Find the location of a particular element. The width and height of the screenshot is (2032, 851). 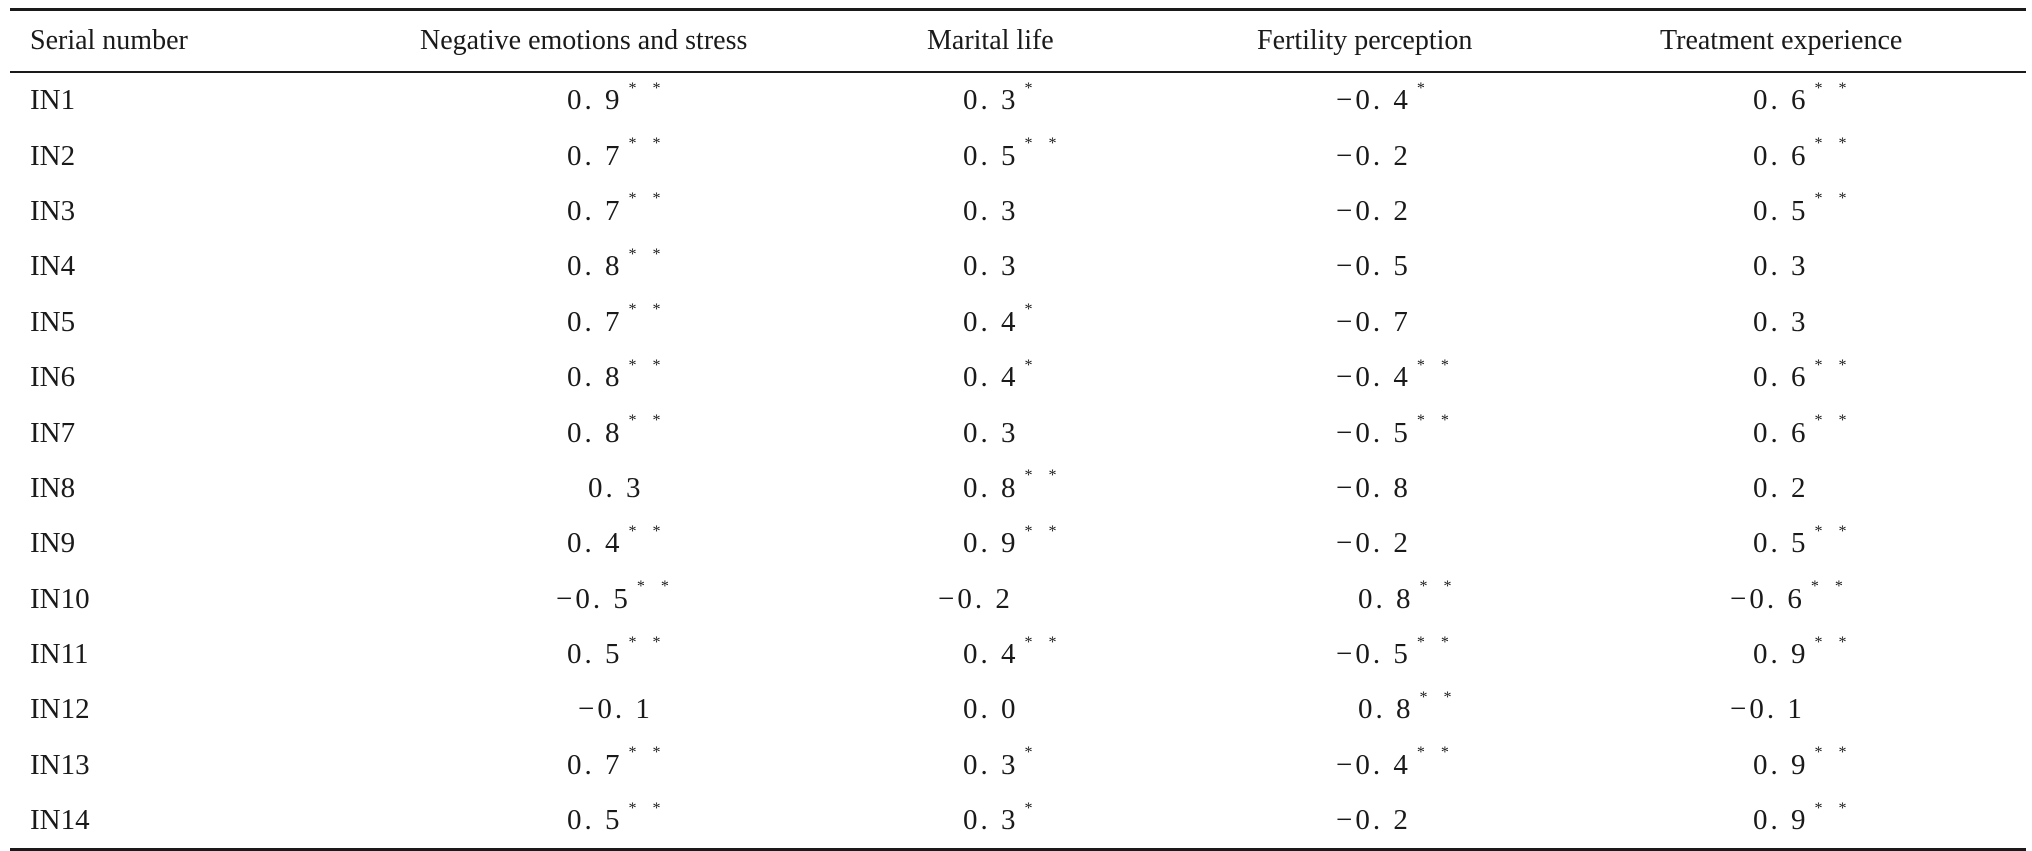

cell-negative-emotions: 0. 9 * * is located at coordinates (617, 100).